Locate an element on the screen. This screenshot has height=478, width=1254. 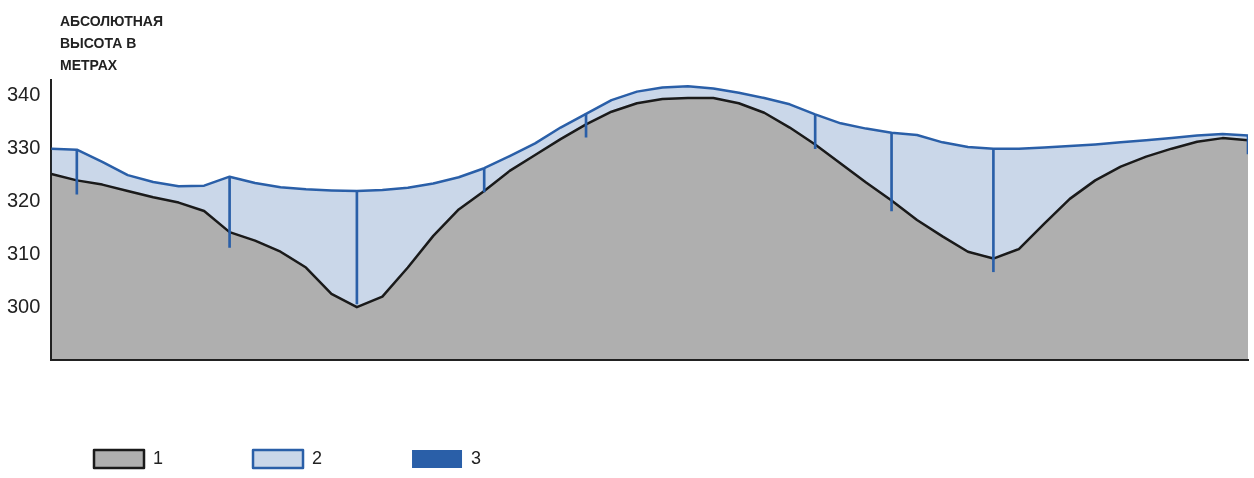
y-tick-label: 300 is located at coordinates (23, 305).